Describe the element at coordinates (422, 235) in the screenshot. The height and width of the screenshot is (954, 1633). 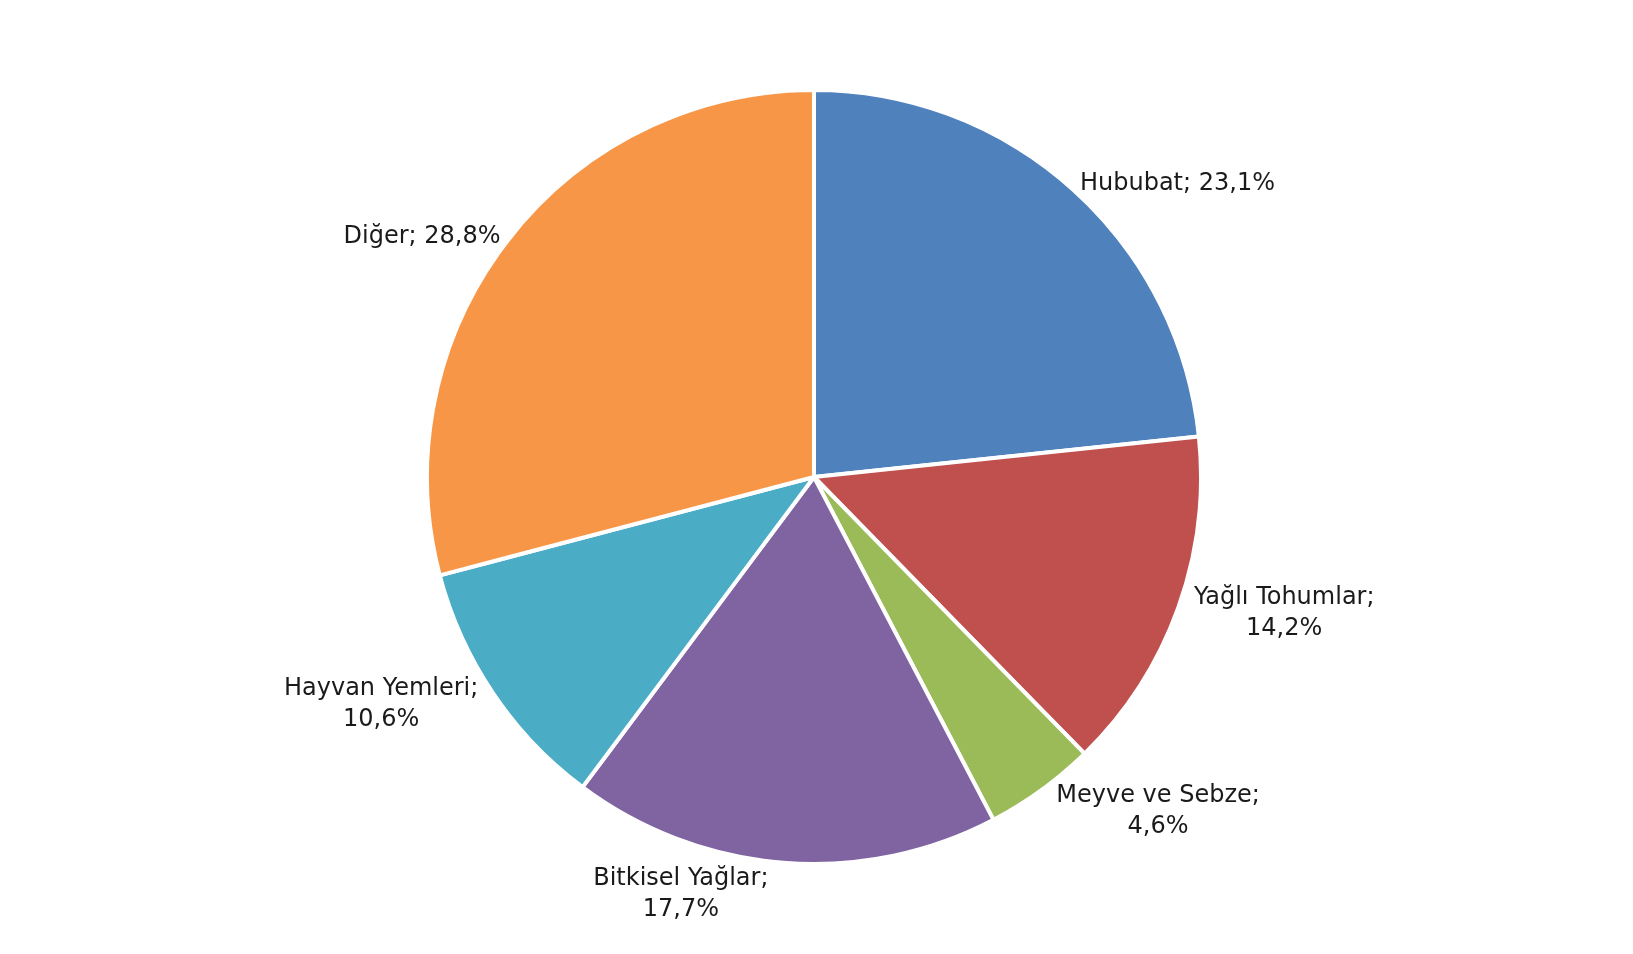
I see `slice-label: Diğer; 28,8%` at that location.